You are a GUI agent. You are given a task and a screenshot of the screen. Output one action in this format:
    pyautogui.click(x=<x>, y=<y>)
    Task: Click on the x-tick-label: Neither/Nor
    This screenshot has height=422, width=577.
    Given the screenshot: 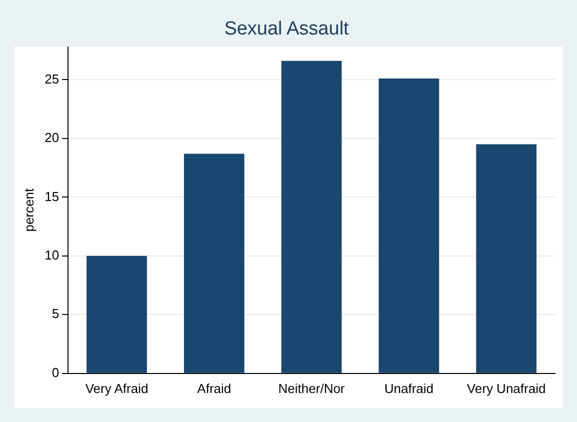 What is the action you would take?
    pyautogui.click(x=312, y=388)
    